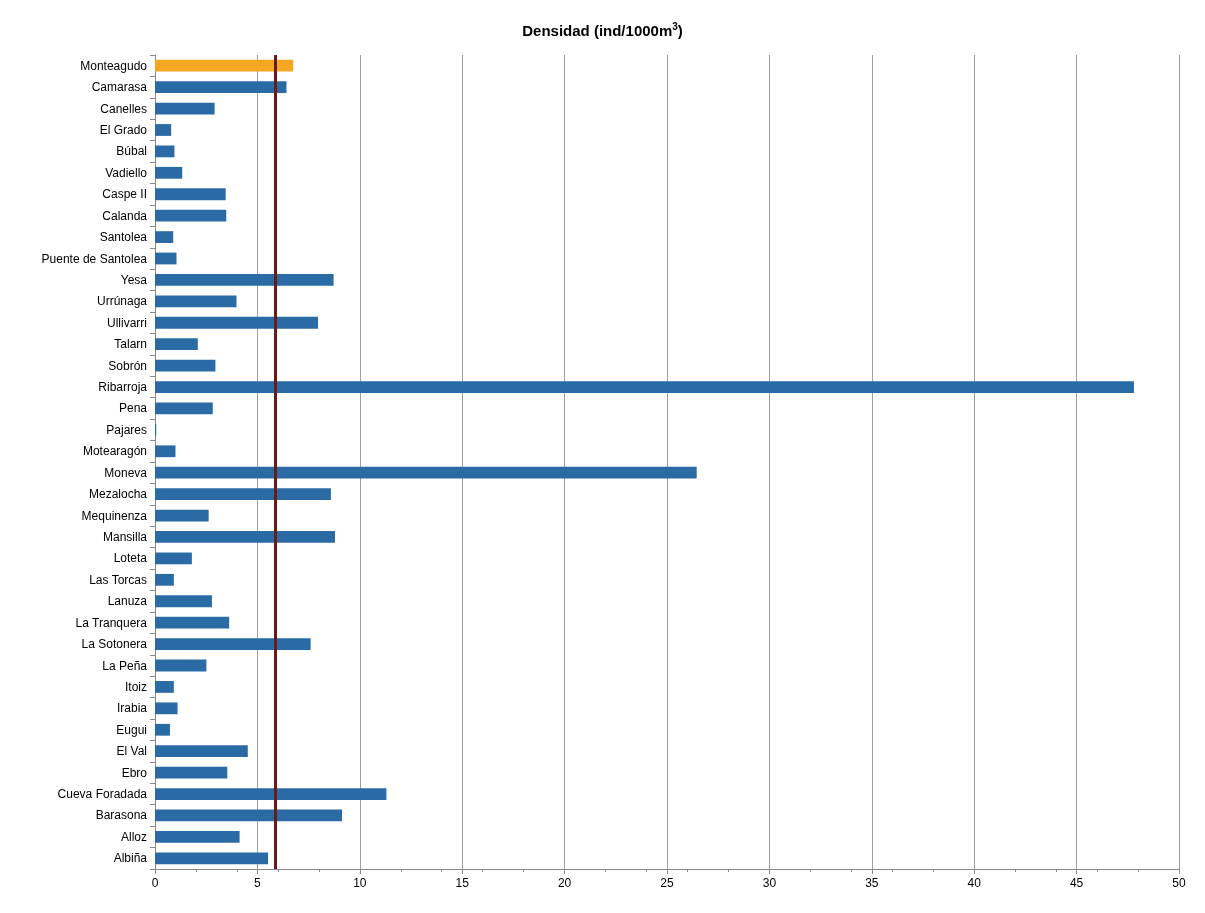 This screenshot has width=1205, height=913. Describe the element at coordinates (130, 558) in the screenshot. I see `y-tick-label: Loteta` at that location.